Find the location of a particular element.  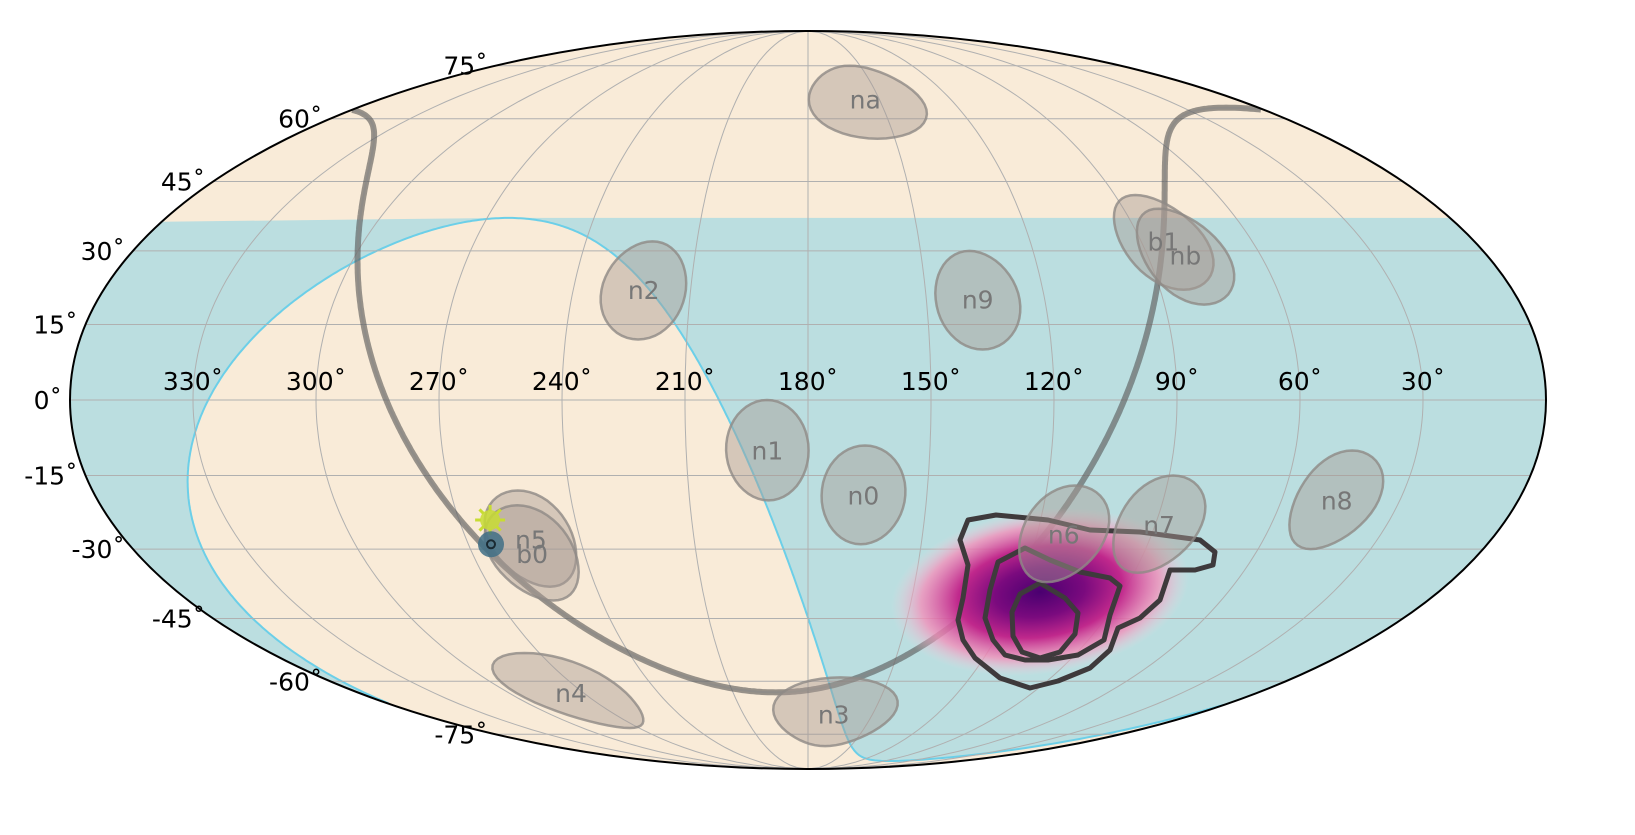

lon-tick-label: 300˚ is located at coordinates (316, 381).